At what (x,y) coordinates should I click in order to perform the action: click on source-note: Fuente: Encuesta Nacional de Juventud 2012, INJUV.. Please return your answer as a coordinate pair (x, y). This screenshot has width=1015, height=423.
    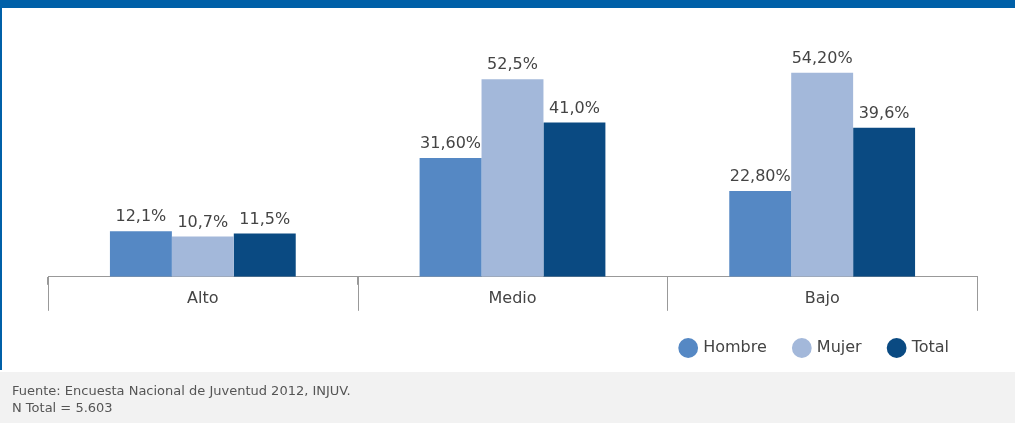
    Looking at the image, I should click on (182, 390).